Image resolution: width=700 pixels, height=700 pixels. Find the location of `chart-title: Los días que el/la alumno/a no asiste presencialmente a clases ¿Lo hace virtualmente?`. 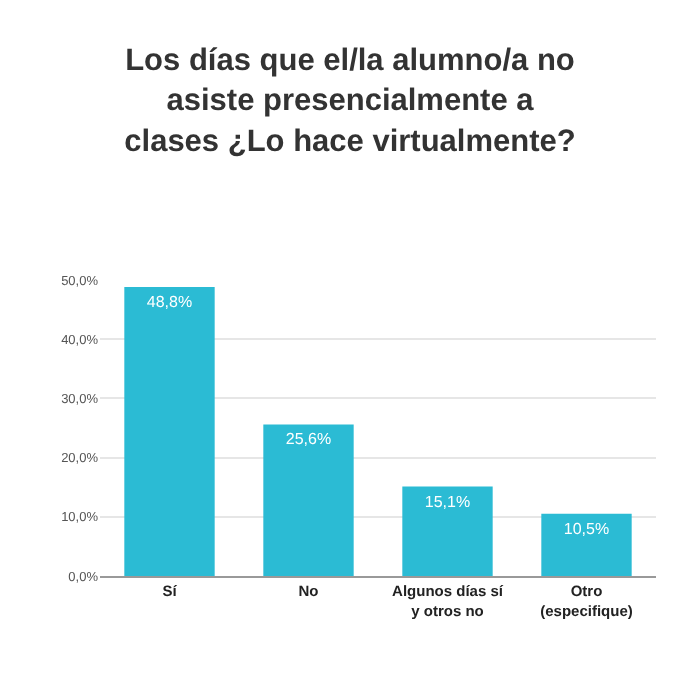

chart-title: Los días que el/la alumno/a no asiste presencialmente a clases ¿Lo hace virtualmente? is located at coordinates (350, 101).